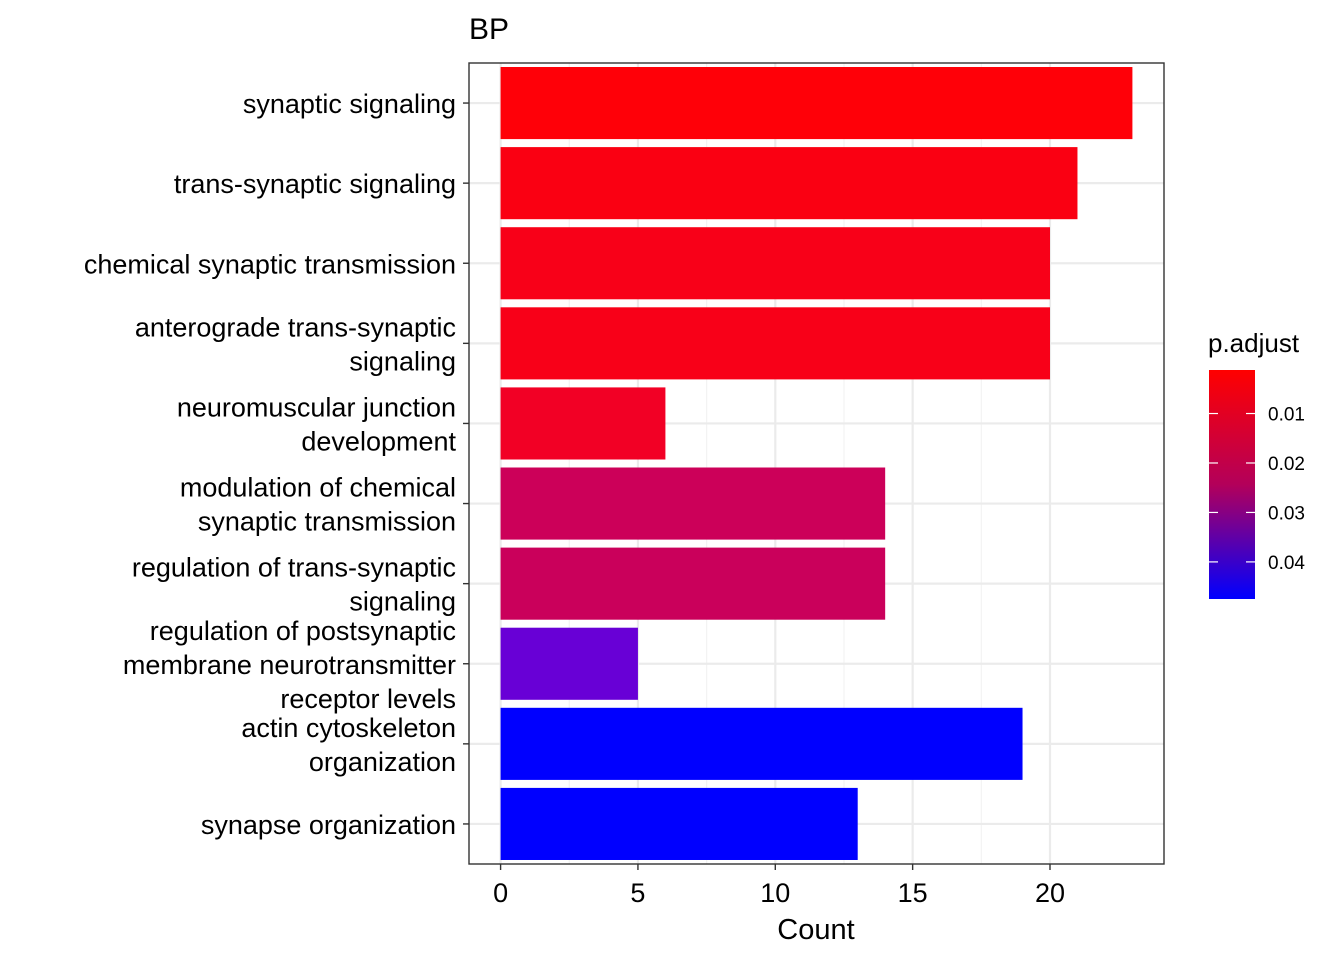  What do you see at coordinates (270, 264) in the screenshot?
I see `y-tick-label: chemical synaptic transmission` at bounding box center [270, 264].